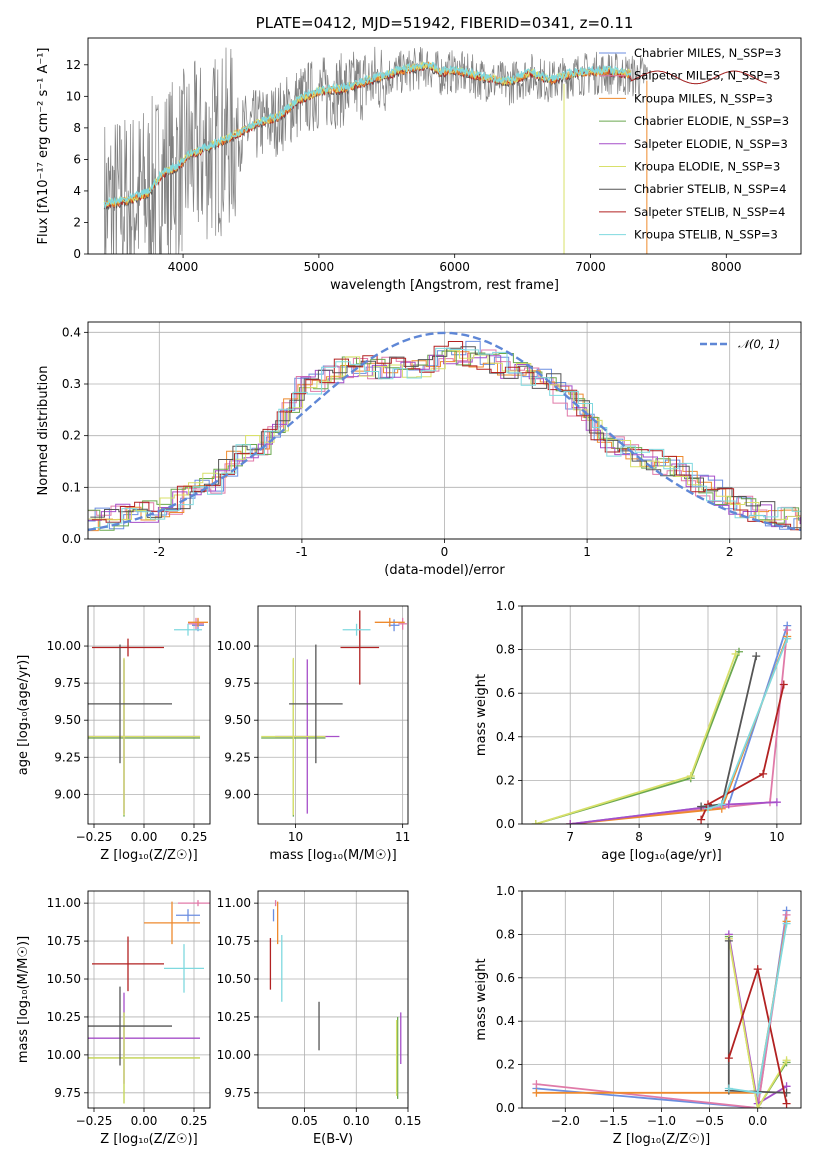 The image size is (819, 1170). I want to click on y-tick-label: 0, so click(77, 254).